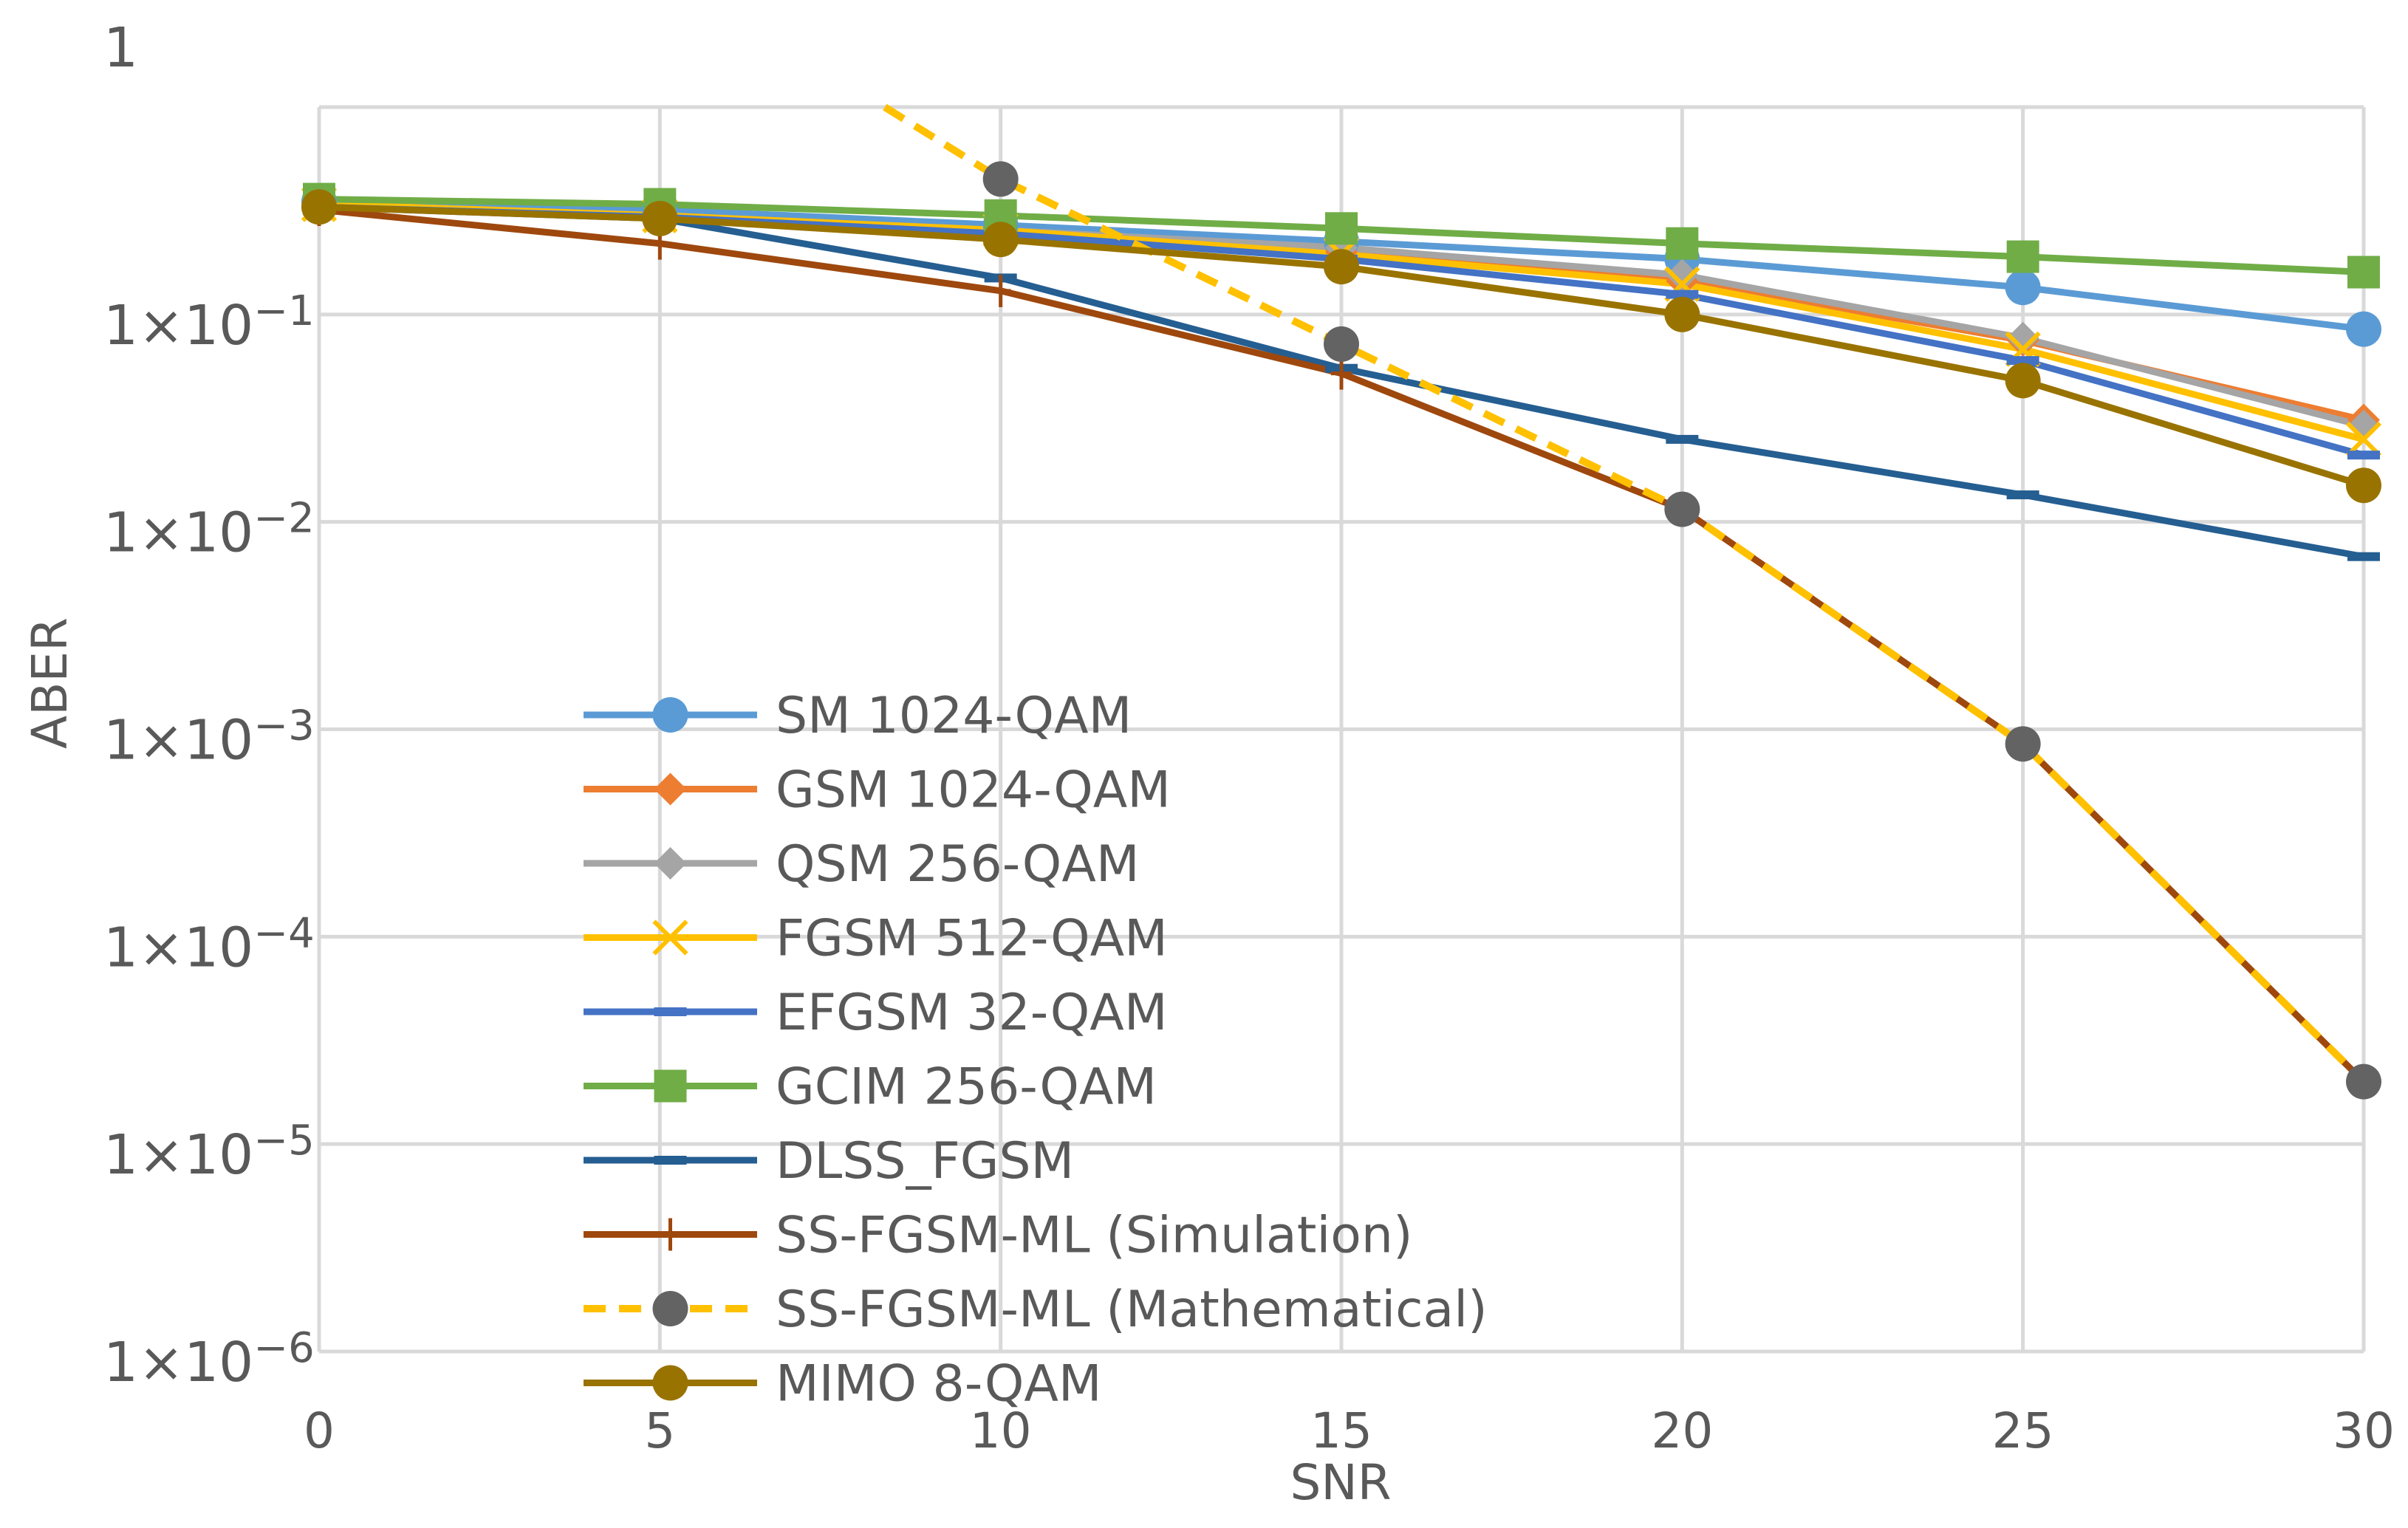  I want to click on x-tick-label: 0, so click(319, 1430).